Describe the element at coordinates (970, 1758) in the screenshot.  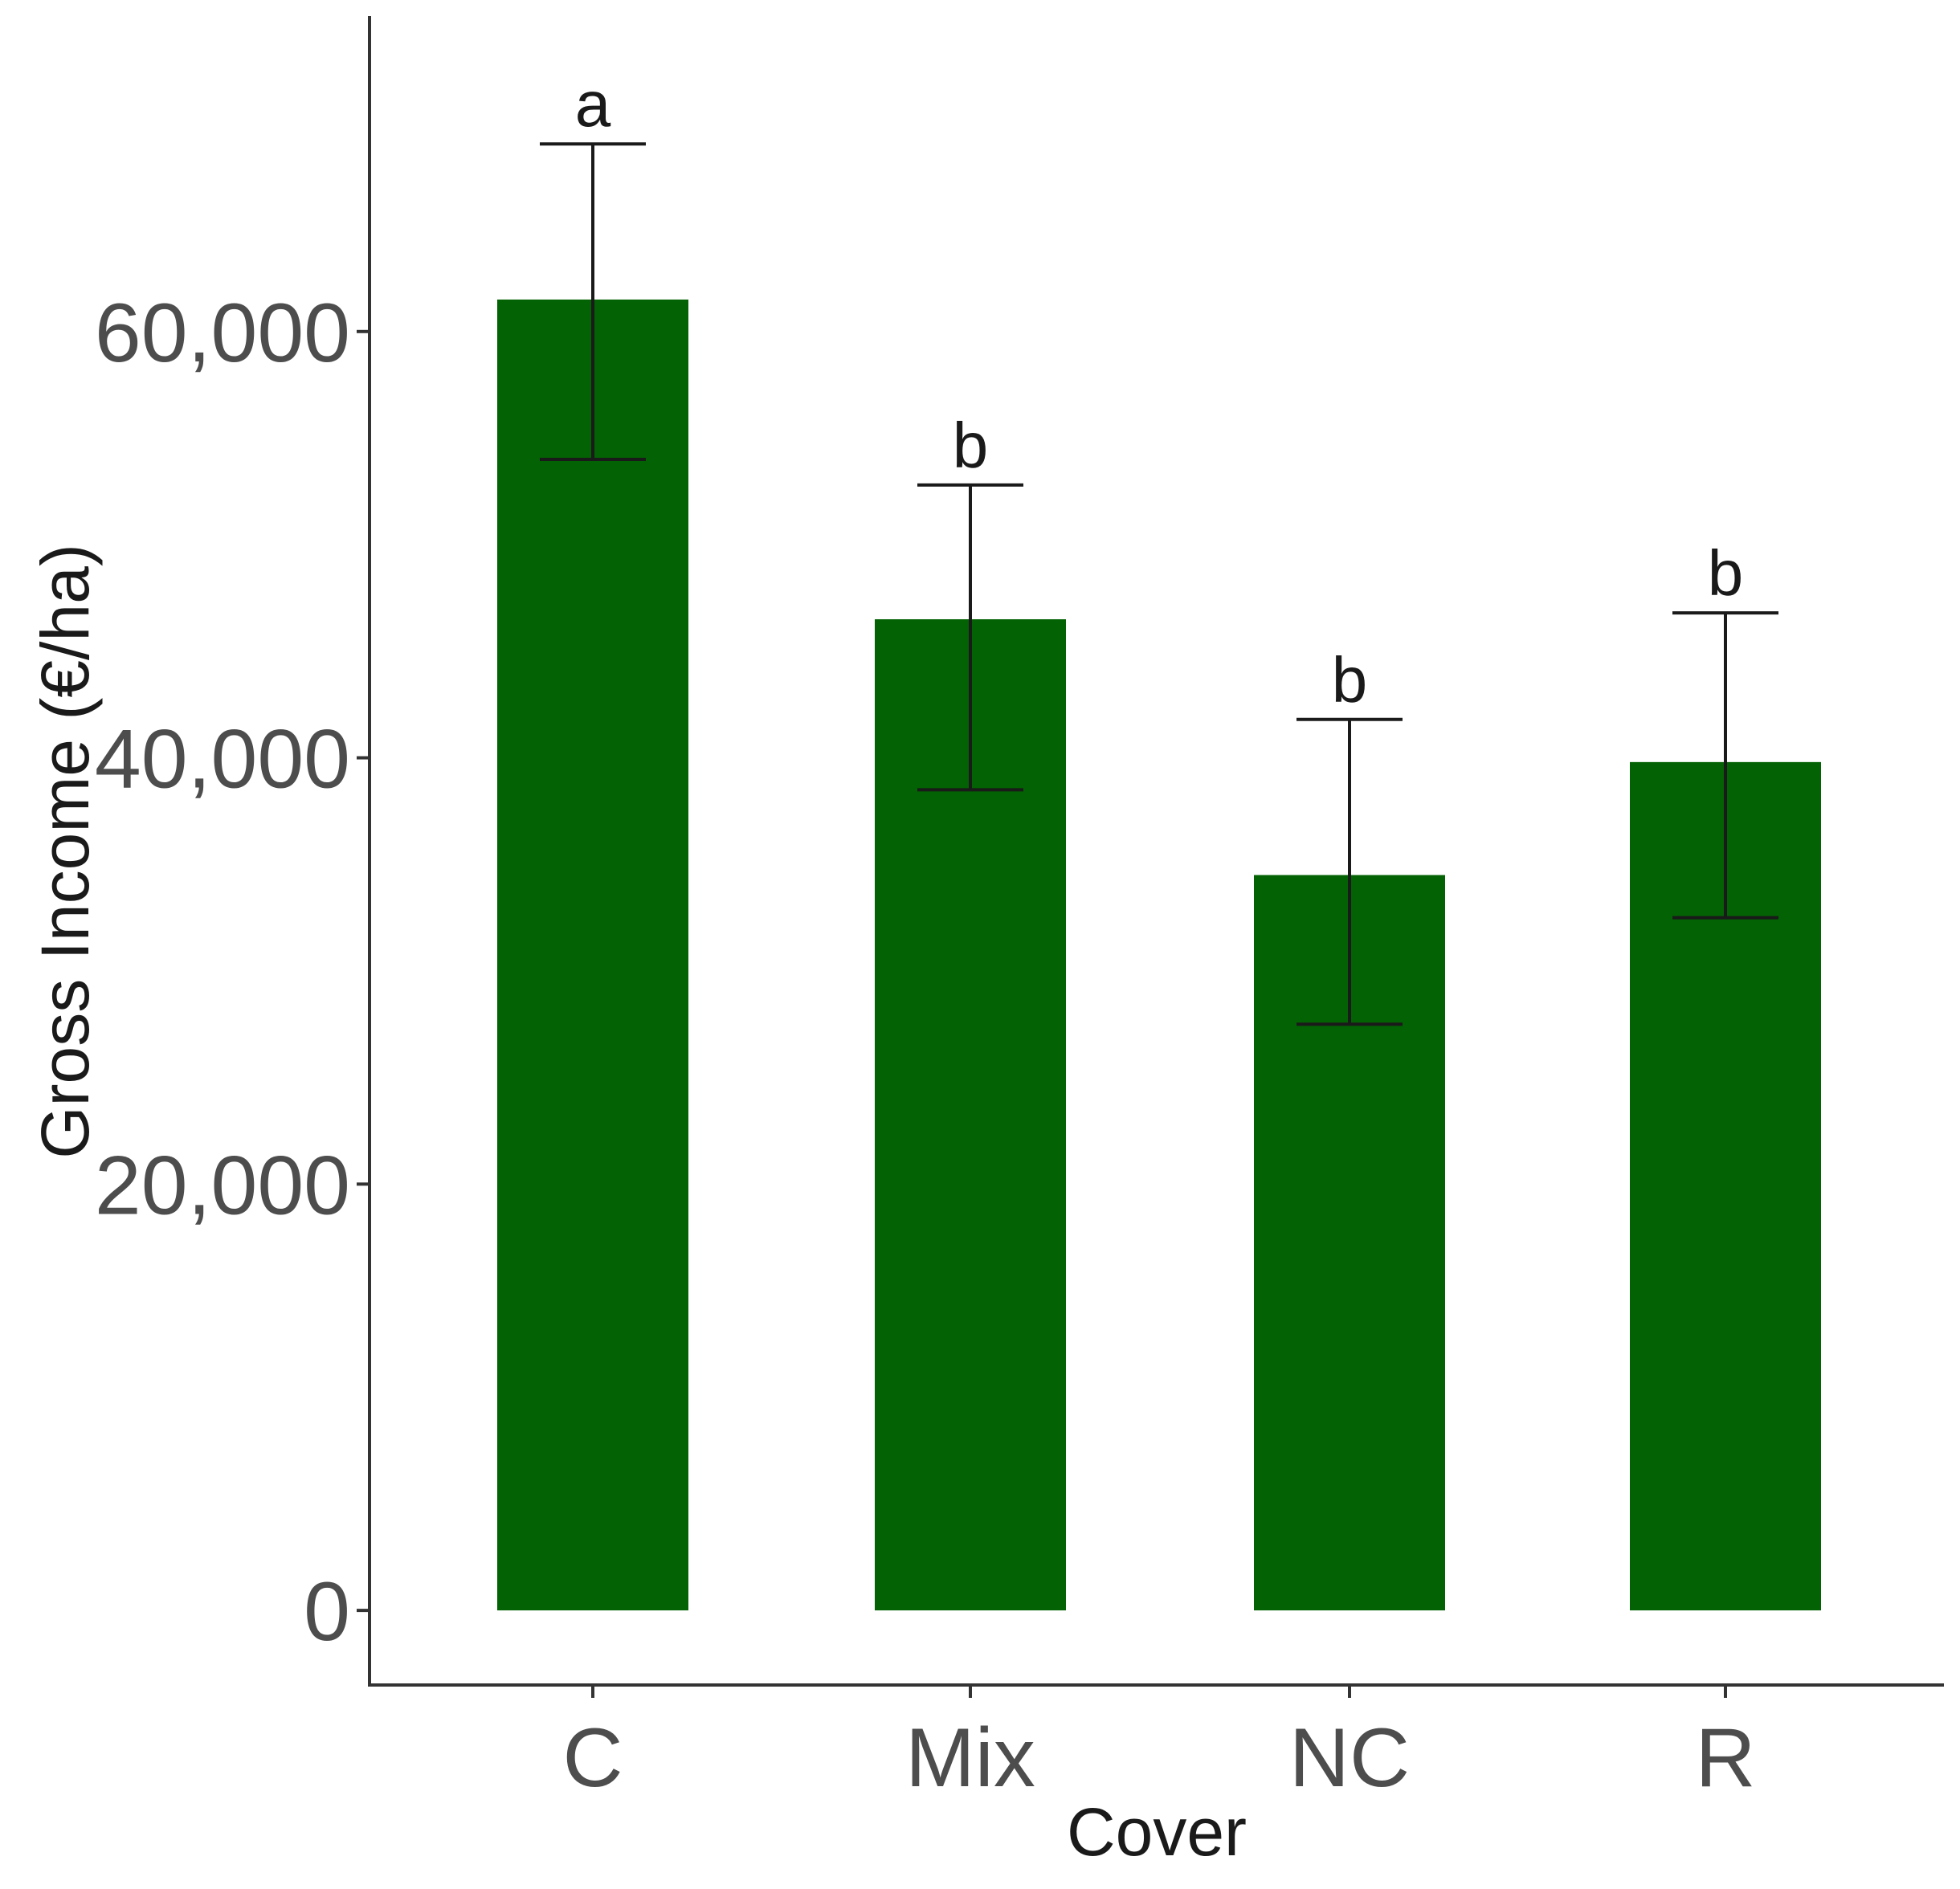
I see `x-tick-label: Mix` at that location.